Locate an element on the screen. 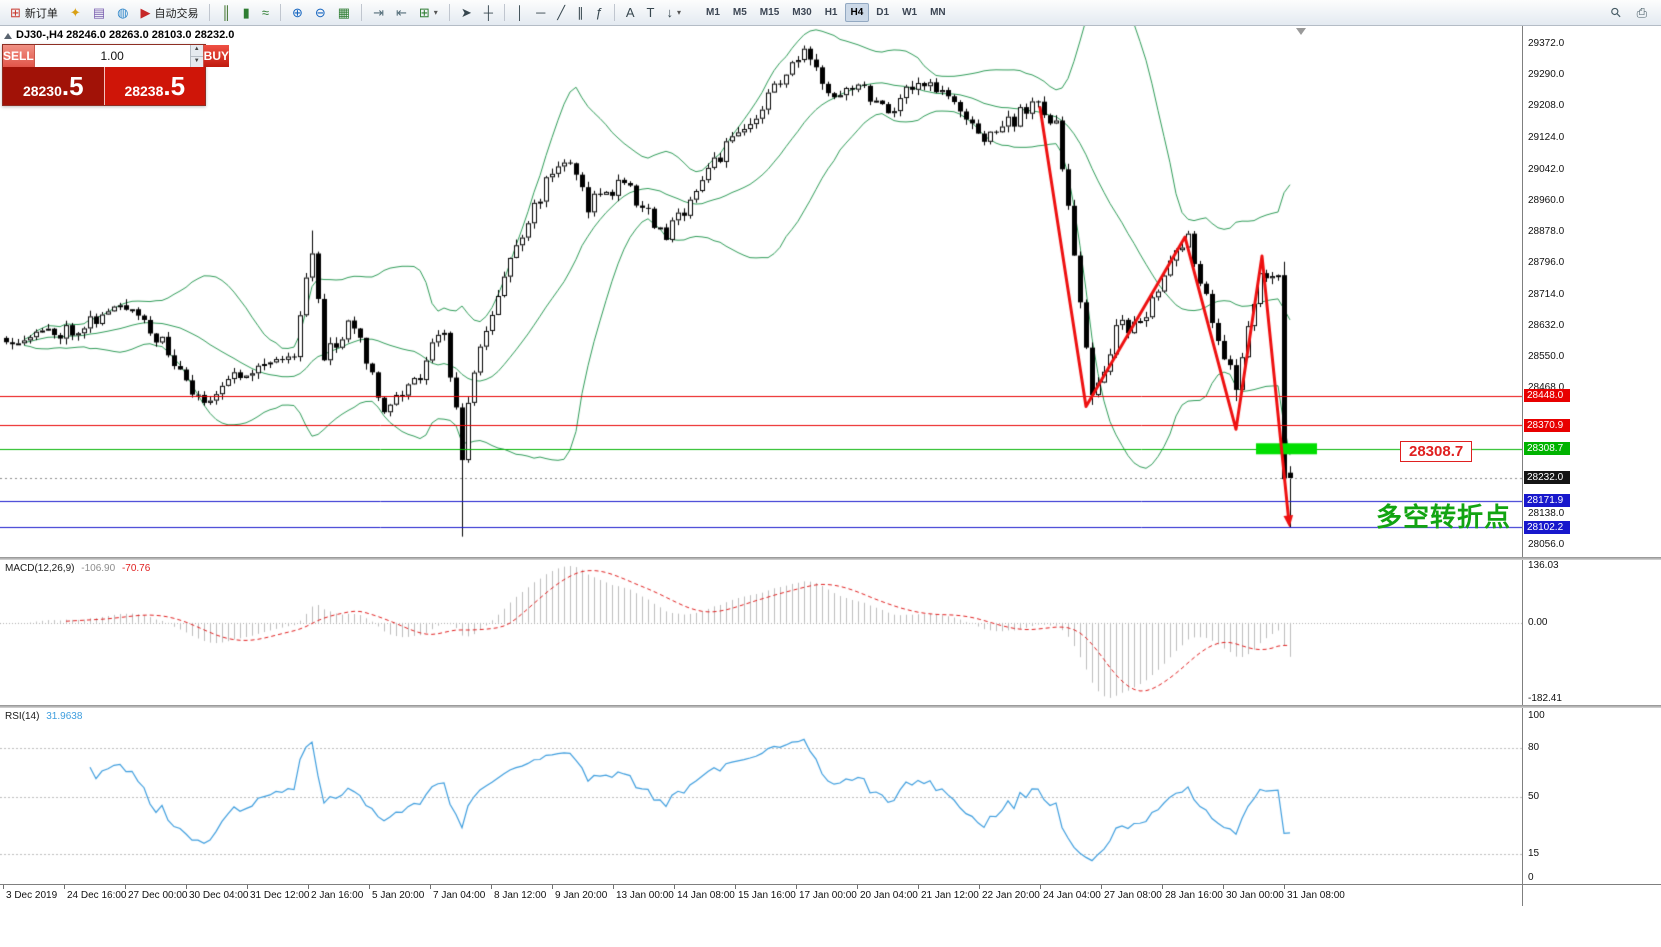 The height and width of the screenshot is (947, 1661). arrows-icon: ↓ is located at coordinates (669, 12).